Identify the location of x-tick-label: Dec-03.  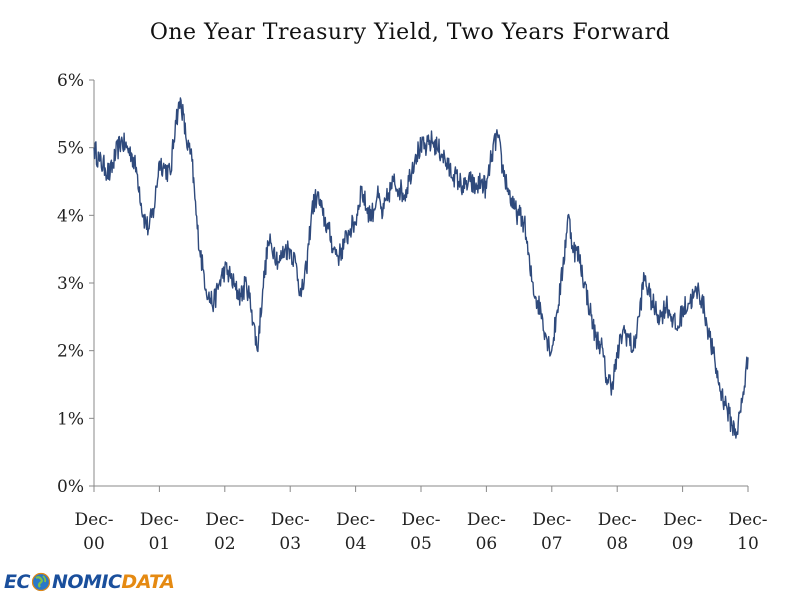
(290, 532).